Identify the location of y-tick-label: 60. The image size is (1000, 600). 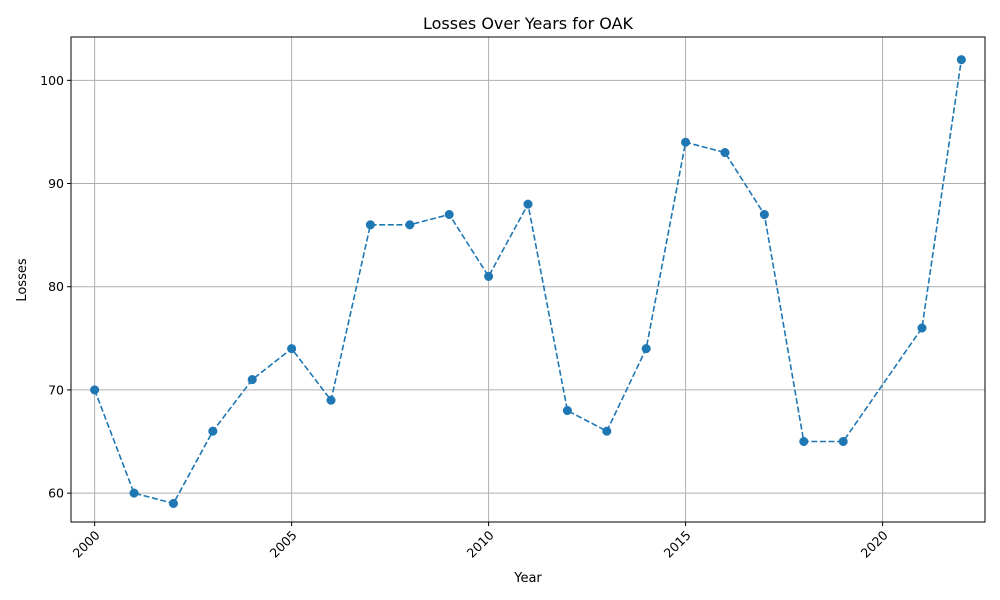
(56, 493).